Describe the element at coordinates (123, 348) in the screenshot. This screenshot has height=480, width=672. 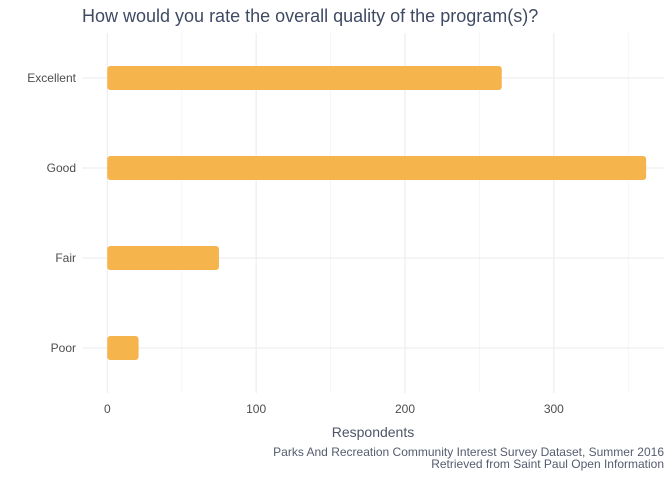
I see `bar-poor` at that location.